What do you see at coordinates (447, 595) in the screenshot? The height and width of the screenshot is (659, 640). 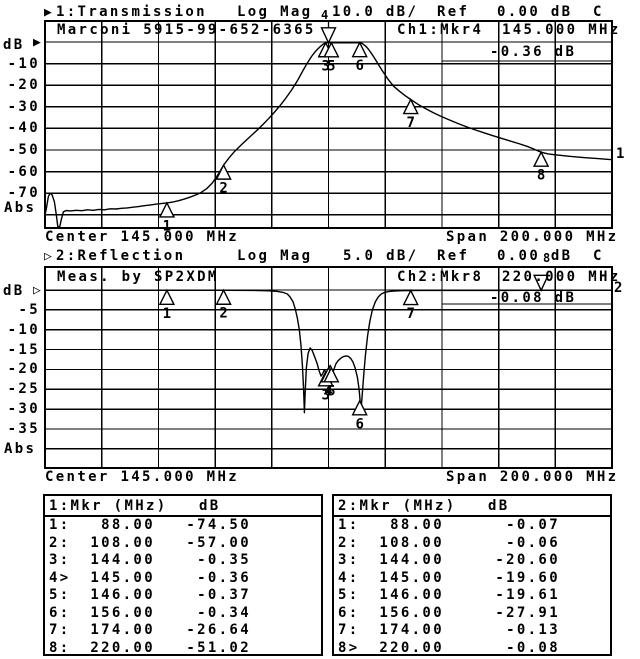 I see `marker-table-row: 5: 146.00 -19.61` at bounding box center [447, 595].